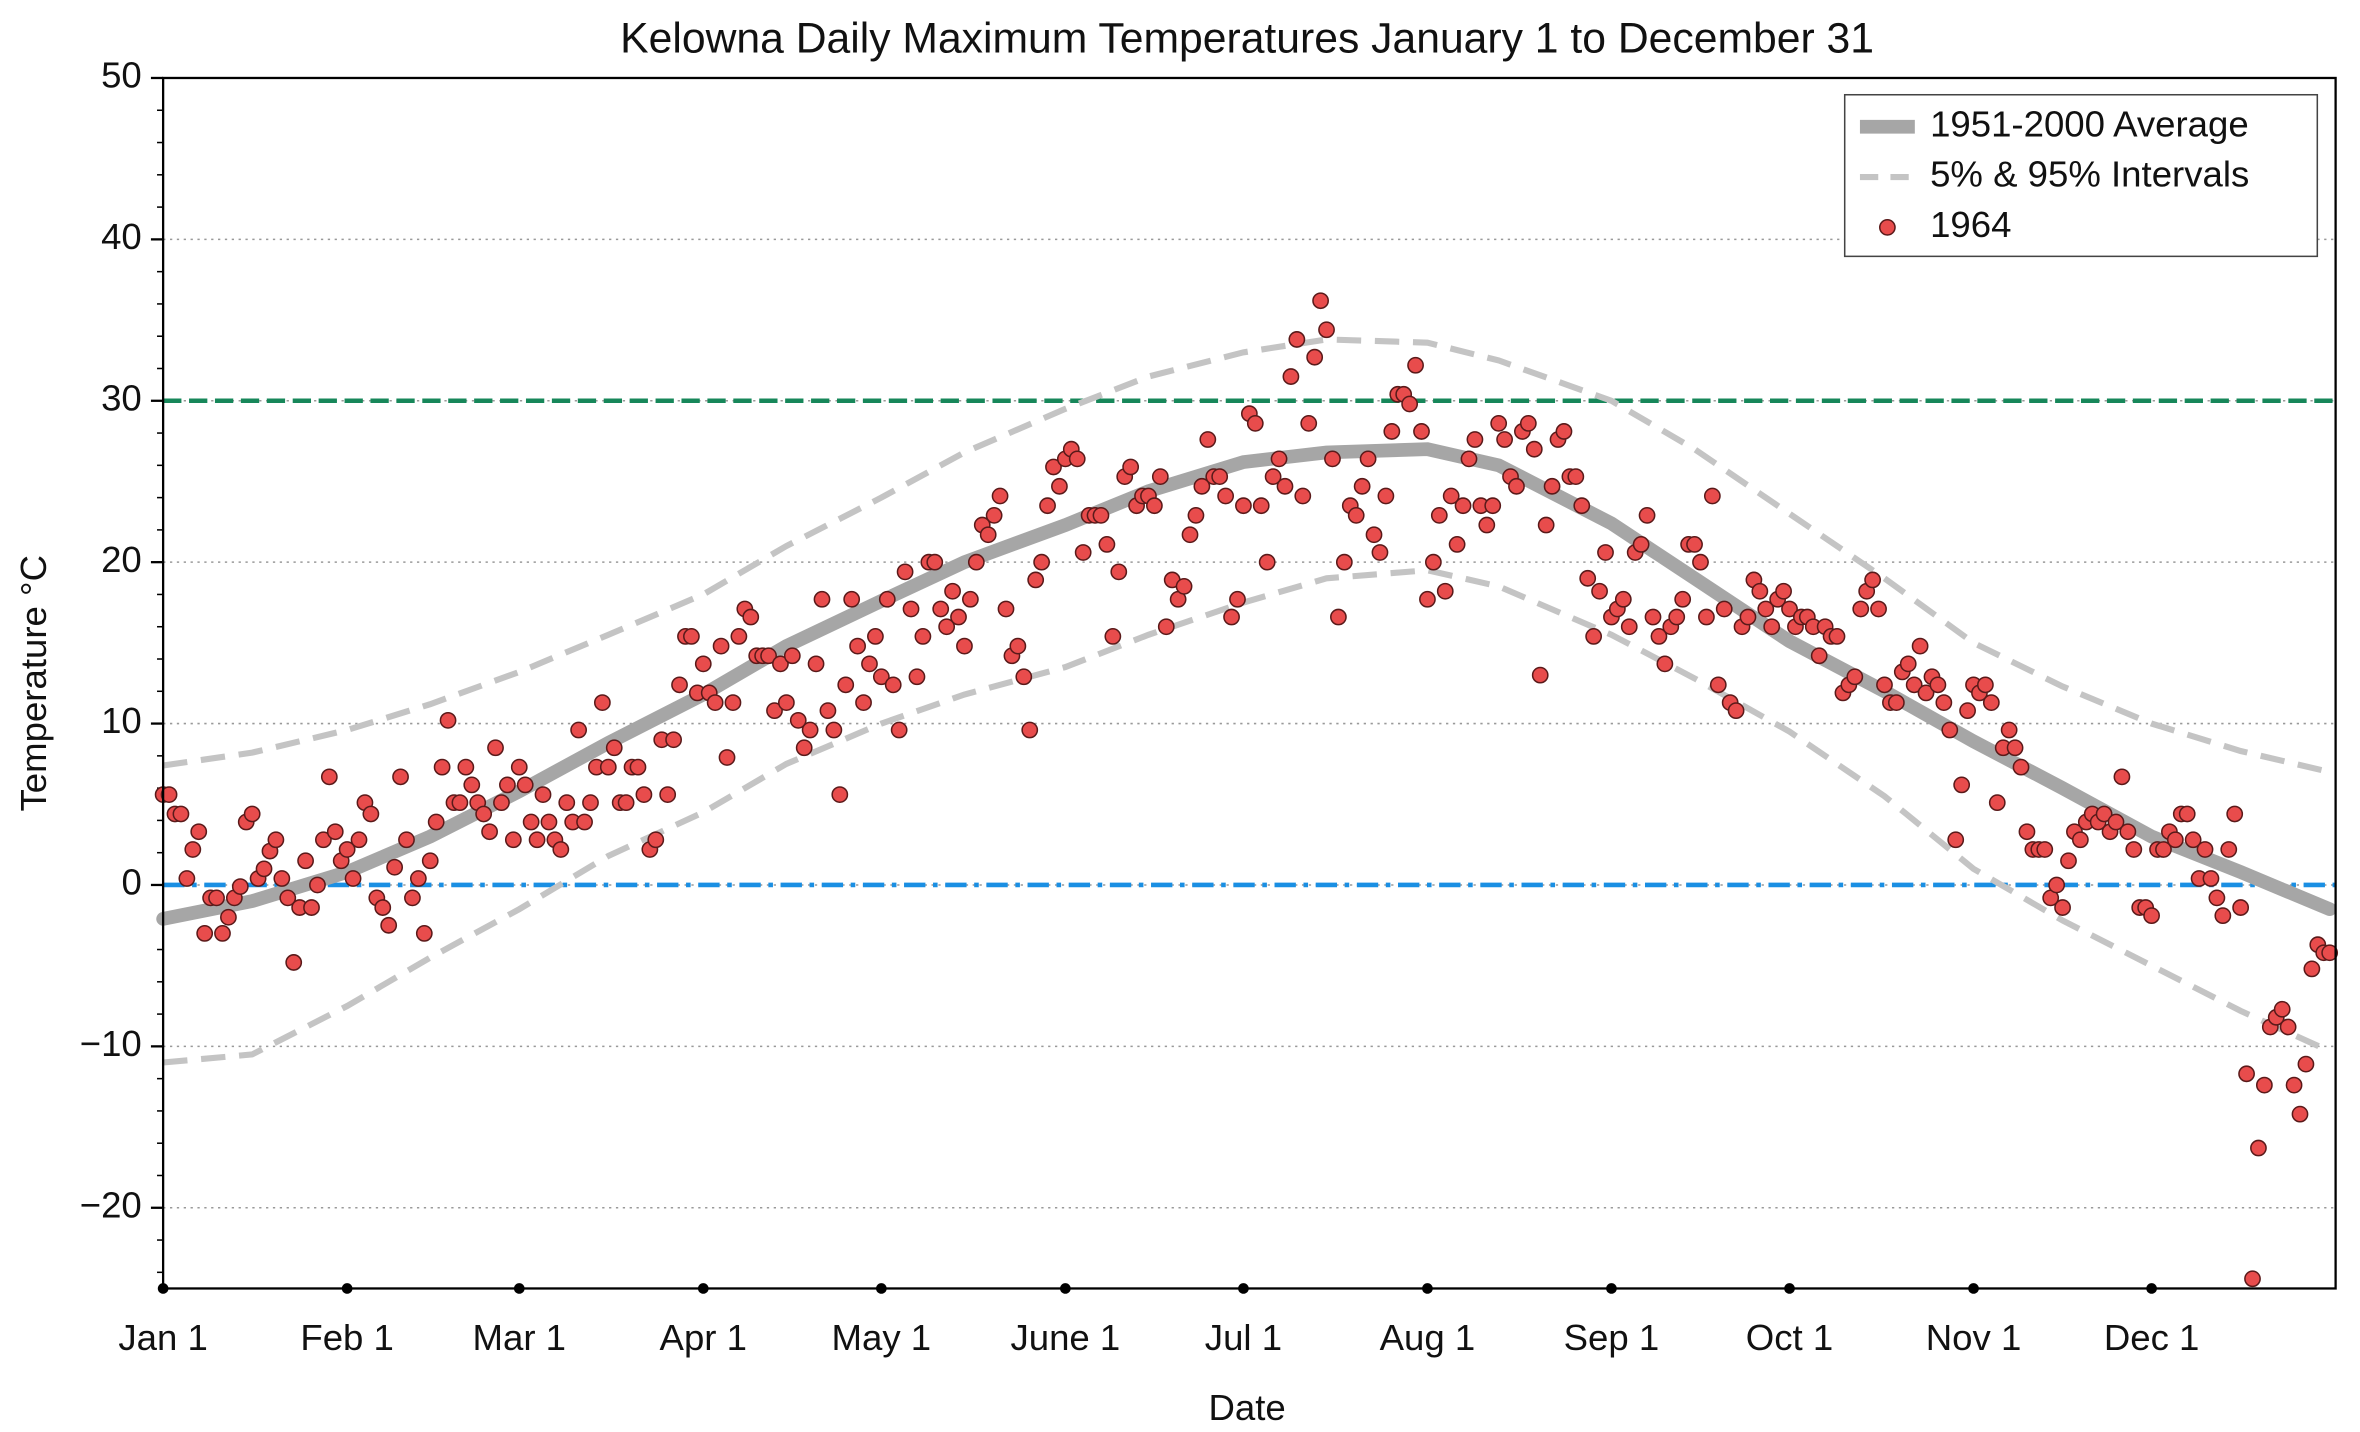  Describe the element at coordinates (1065, 1337) in the screenshot. I see `x-tick-label: June 1` at that location.